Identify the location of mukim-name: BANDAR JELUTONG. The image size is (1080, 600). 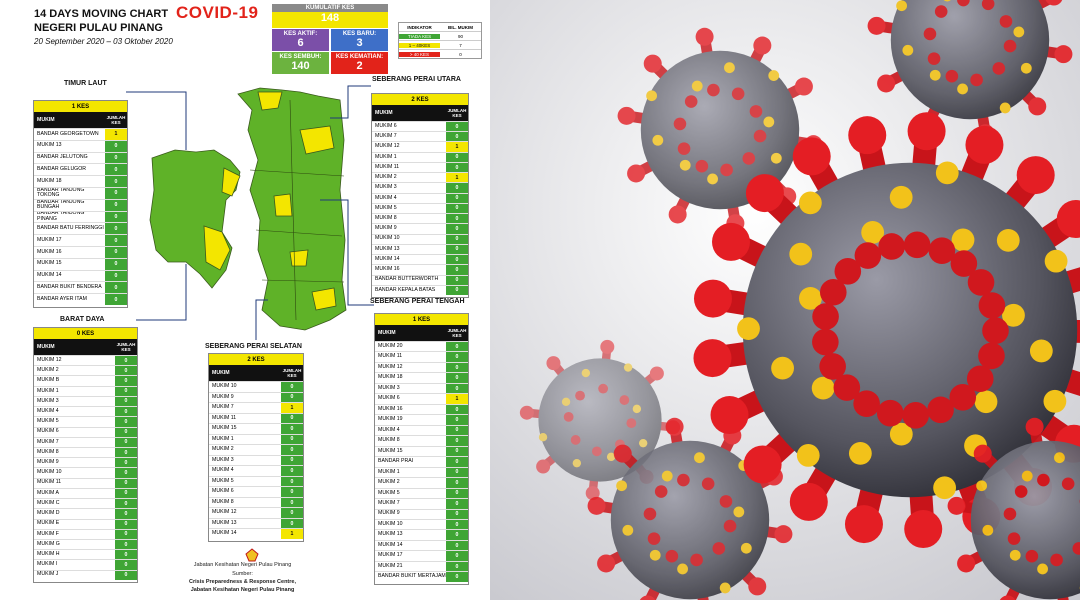
(62, 157).